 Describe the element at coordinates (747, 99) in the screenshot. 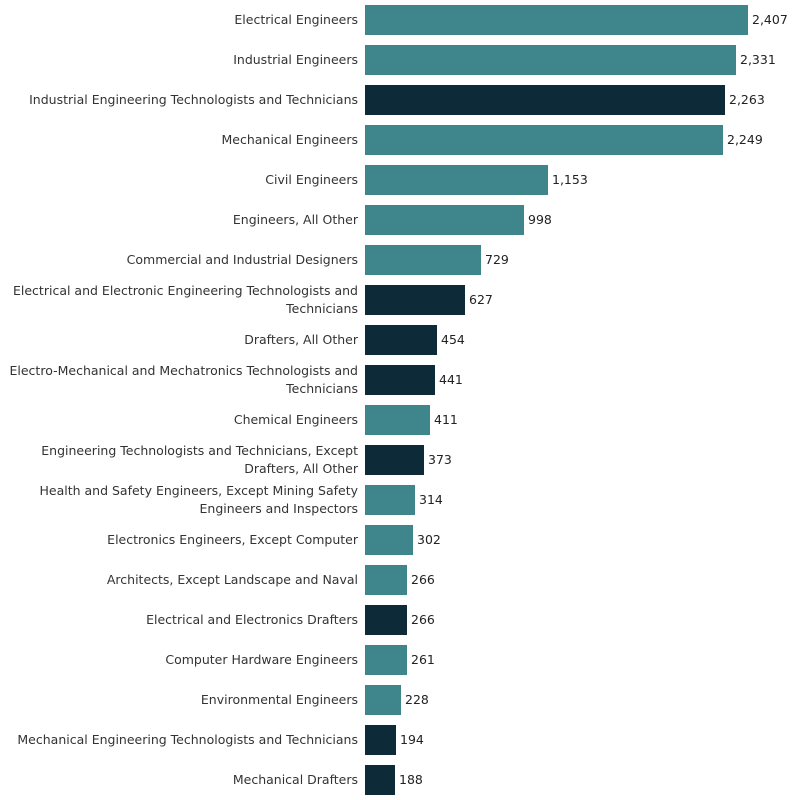

I see `value-label: 2,263` at that location.